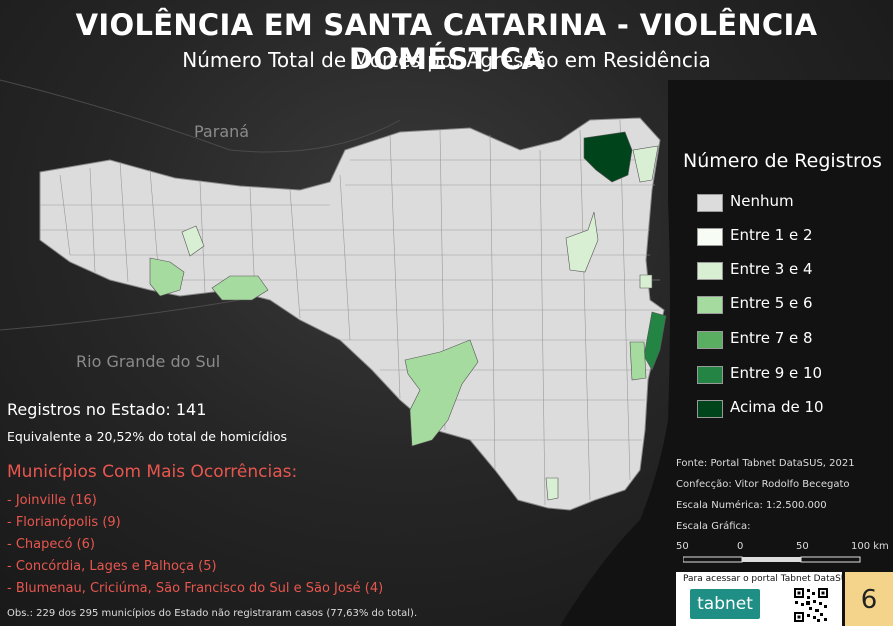 The height and width of the screenshot is (626, 893). I want to click on region-lages, so click(441, 393).